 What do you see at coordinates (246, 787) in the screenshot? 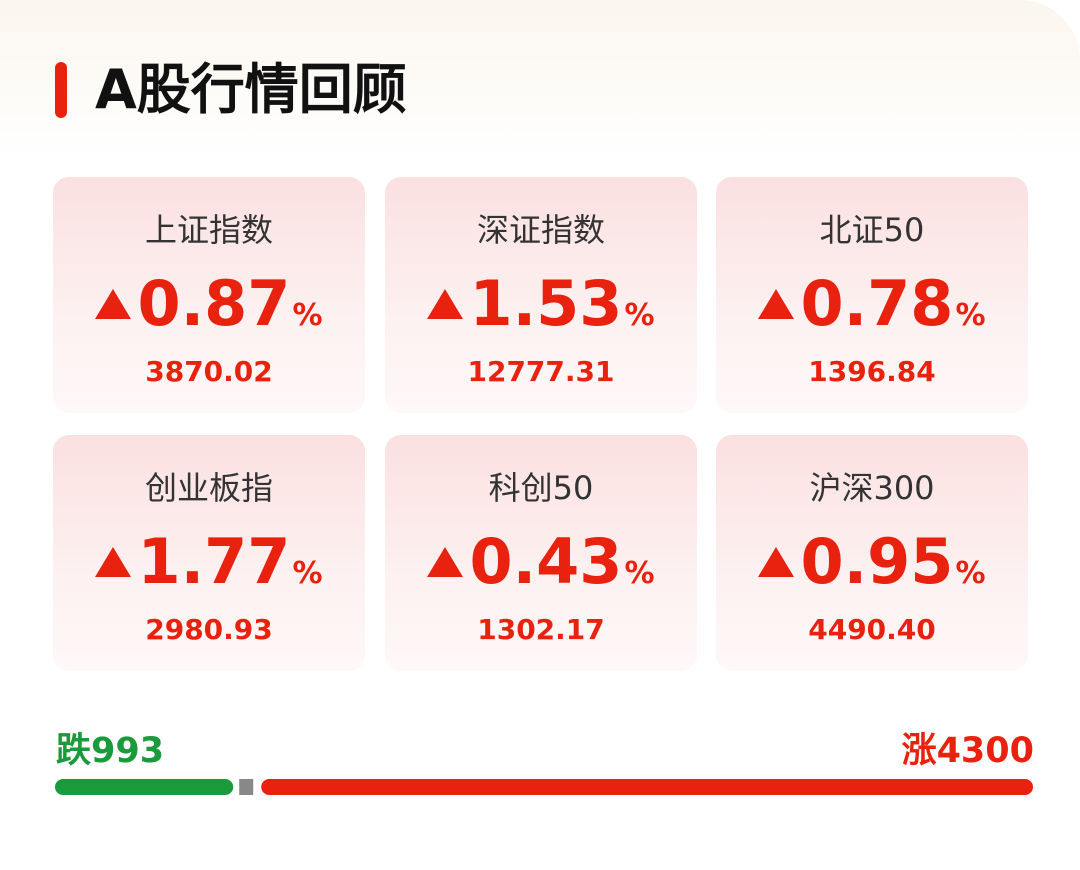
I see `flat-marker` at bounding box center [246, 787].